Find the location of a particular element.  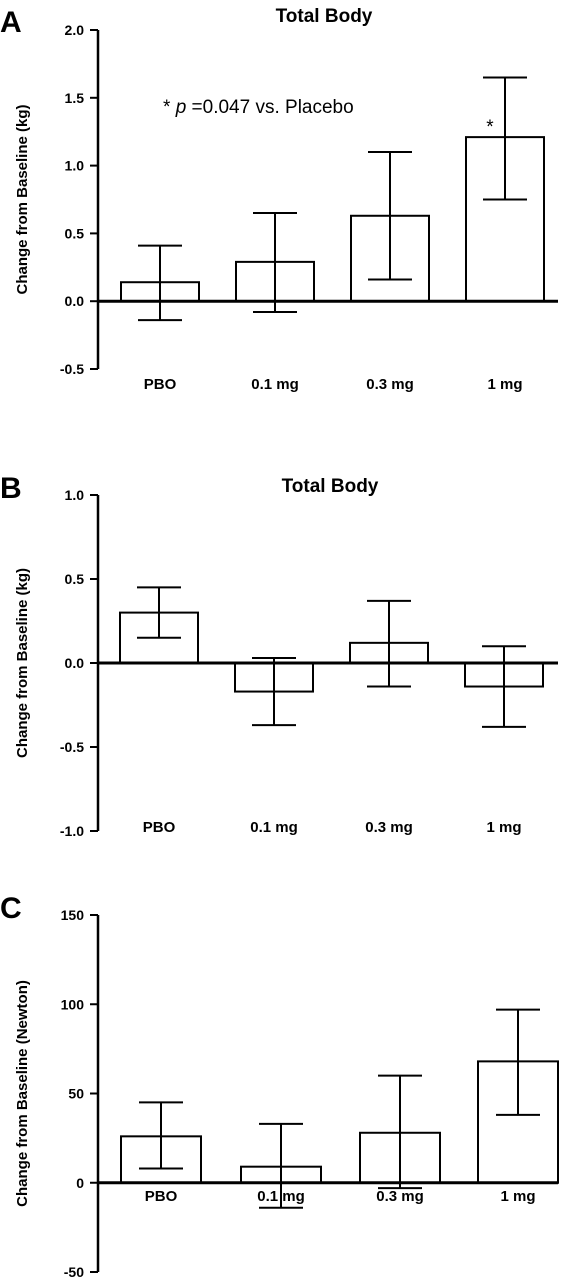

panel-letter: C is located at coordinates (11, 908).